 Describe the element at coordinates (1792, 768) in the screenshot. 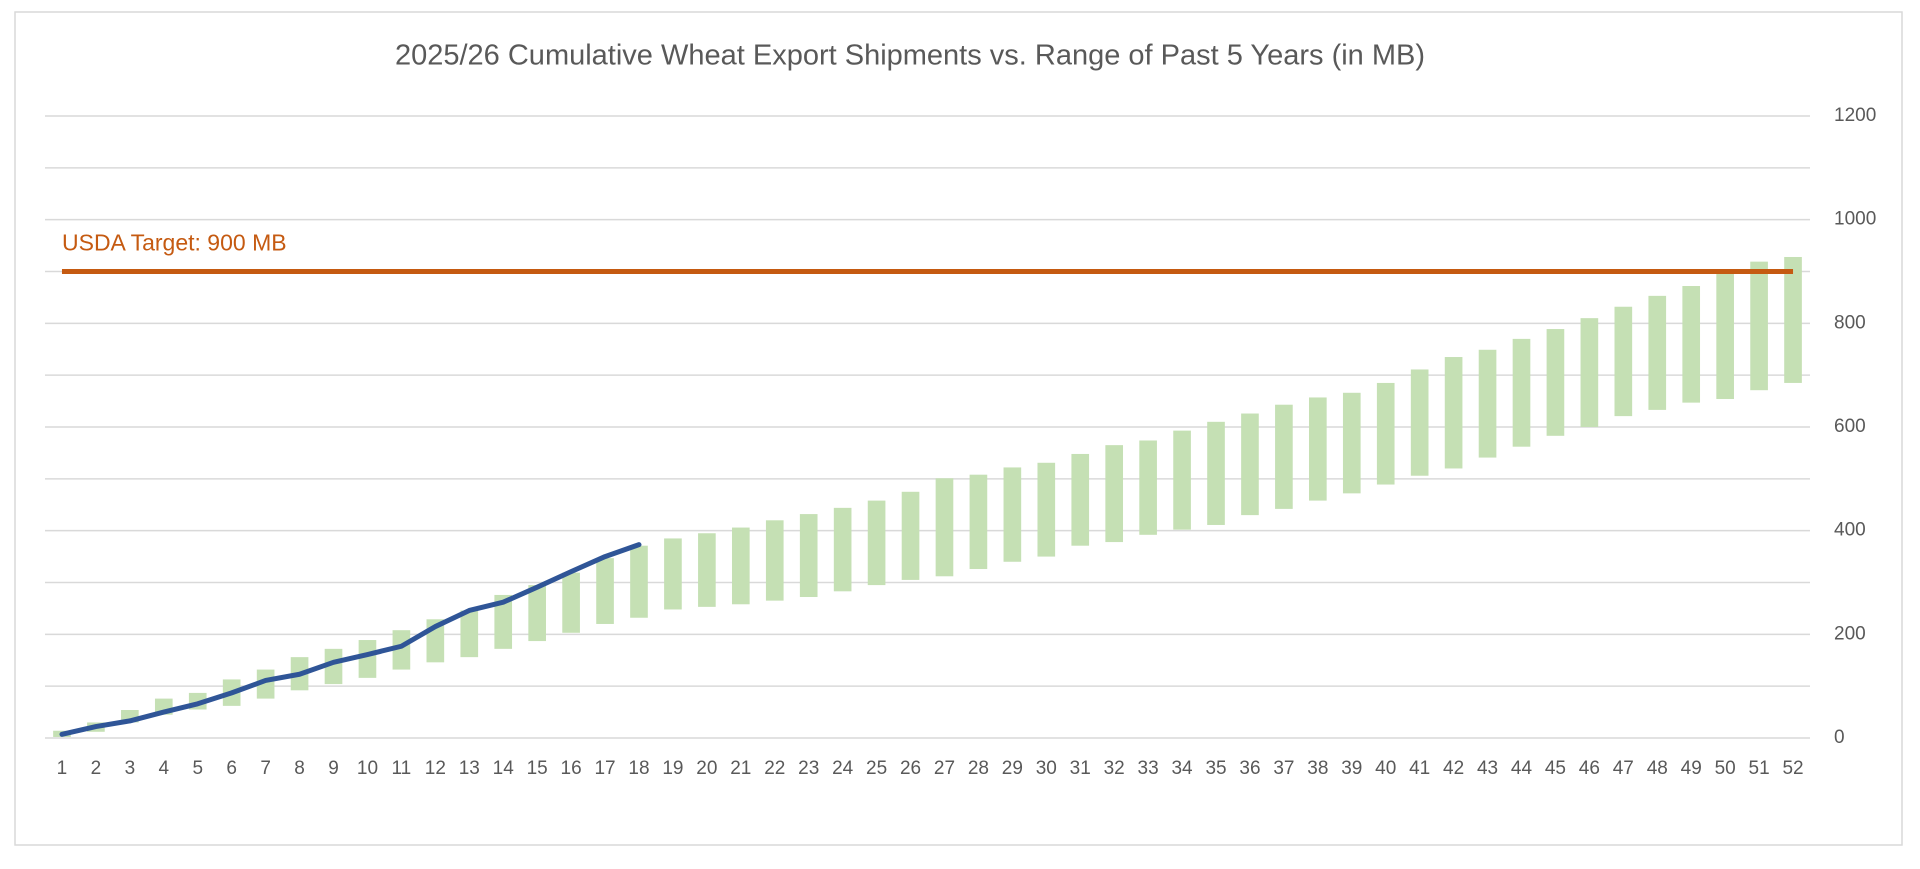

I see `x-tick-label: 52` at that location.